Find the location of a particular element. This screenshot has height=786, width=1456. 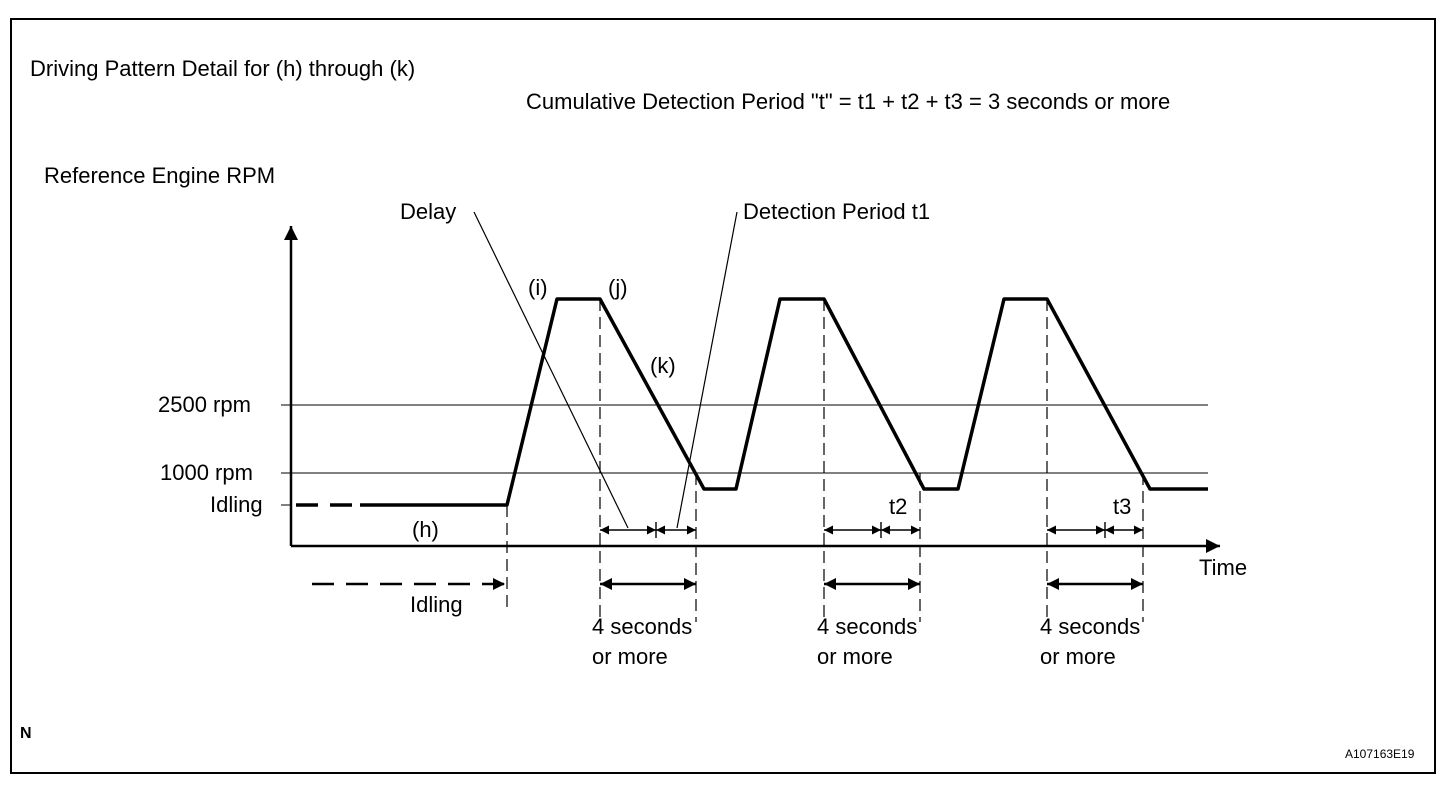

x-axis-label: Time is located at coordinates (1223, 567).